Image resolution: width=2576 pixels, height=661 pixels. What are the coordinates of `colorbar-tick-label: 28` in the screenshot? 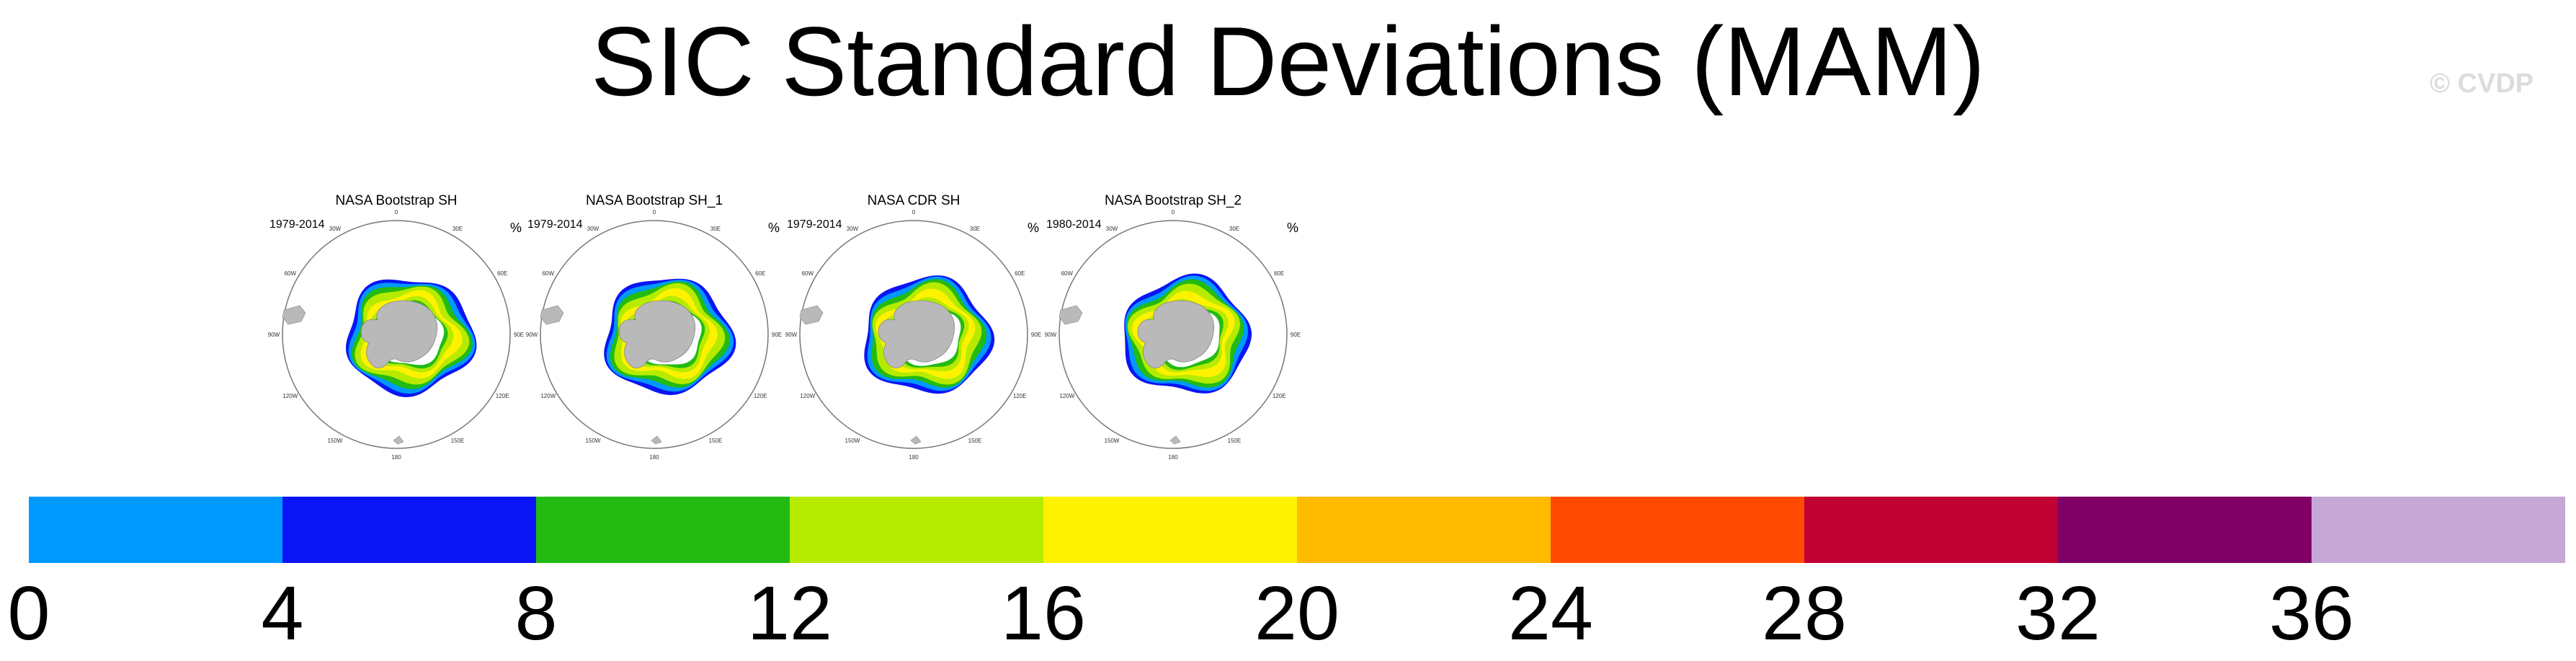 It's located at (1804, 614).